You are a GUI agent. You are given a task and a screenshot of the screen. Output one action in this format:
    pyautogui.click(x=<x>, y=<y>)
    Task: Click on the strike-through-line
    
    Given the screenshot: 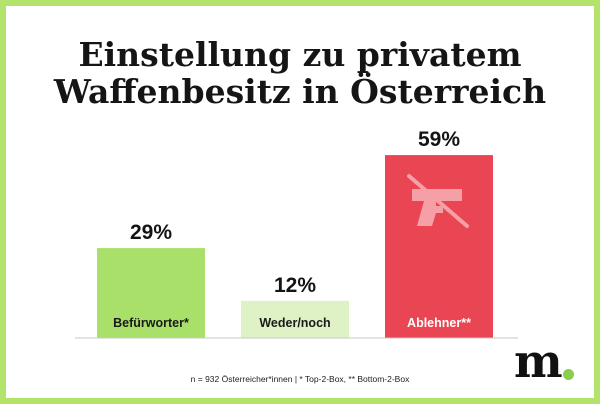 What is the action you would take?
    pyautogui.click(x=438, y=201)
    